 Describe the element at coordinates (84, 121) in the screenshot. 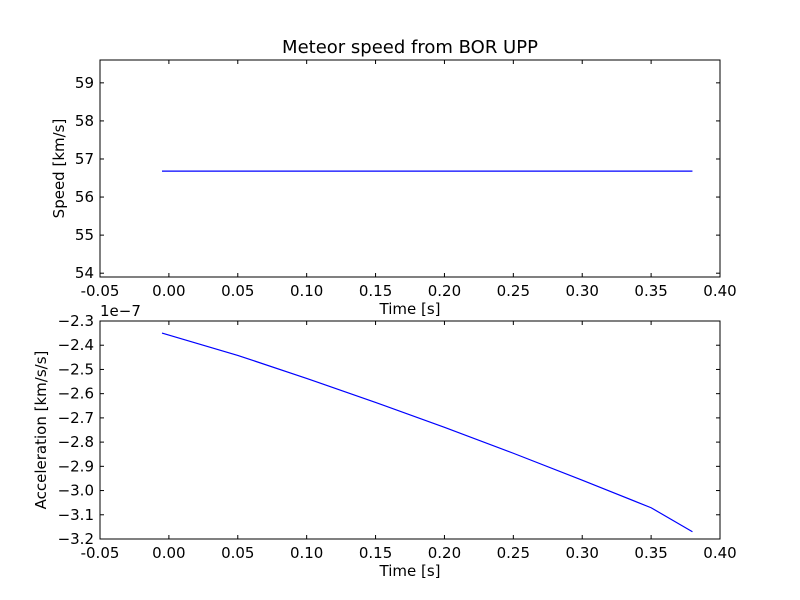

I see `speed-y-tick-label: 58` at that location.